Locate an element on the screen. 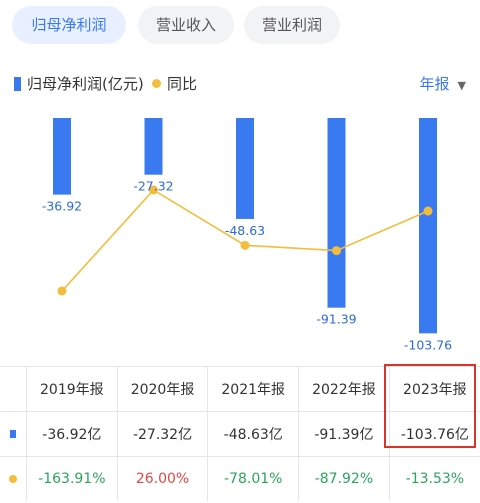 This screenshot has height=503, width=480. dot-marker-icon is located at coordinates (13, 479).